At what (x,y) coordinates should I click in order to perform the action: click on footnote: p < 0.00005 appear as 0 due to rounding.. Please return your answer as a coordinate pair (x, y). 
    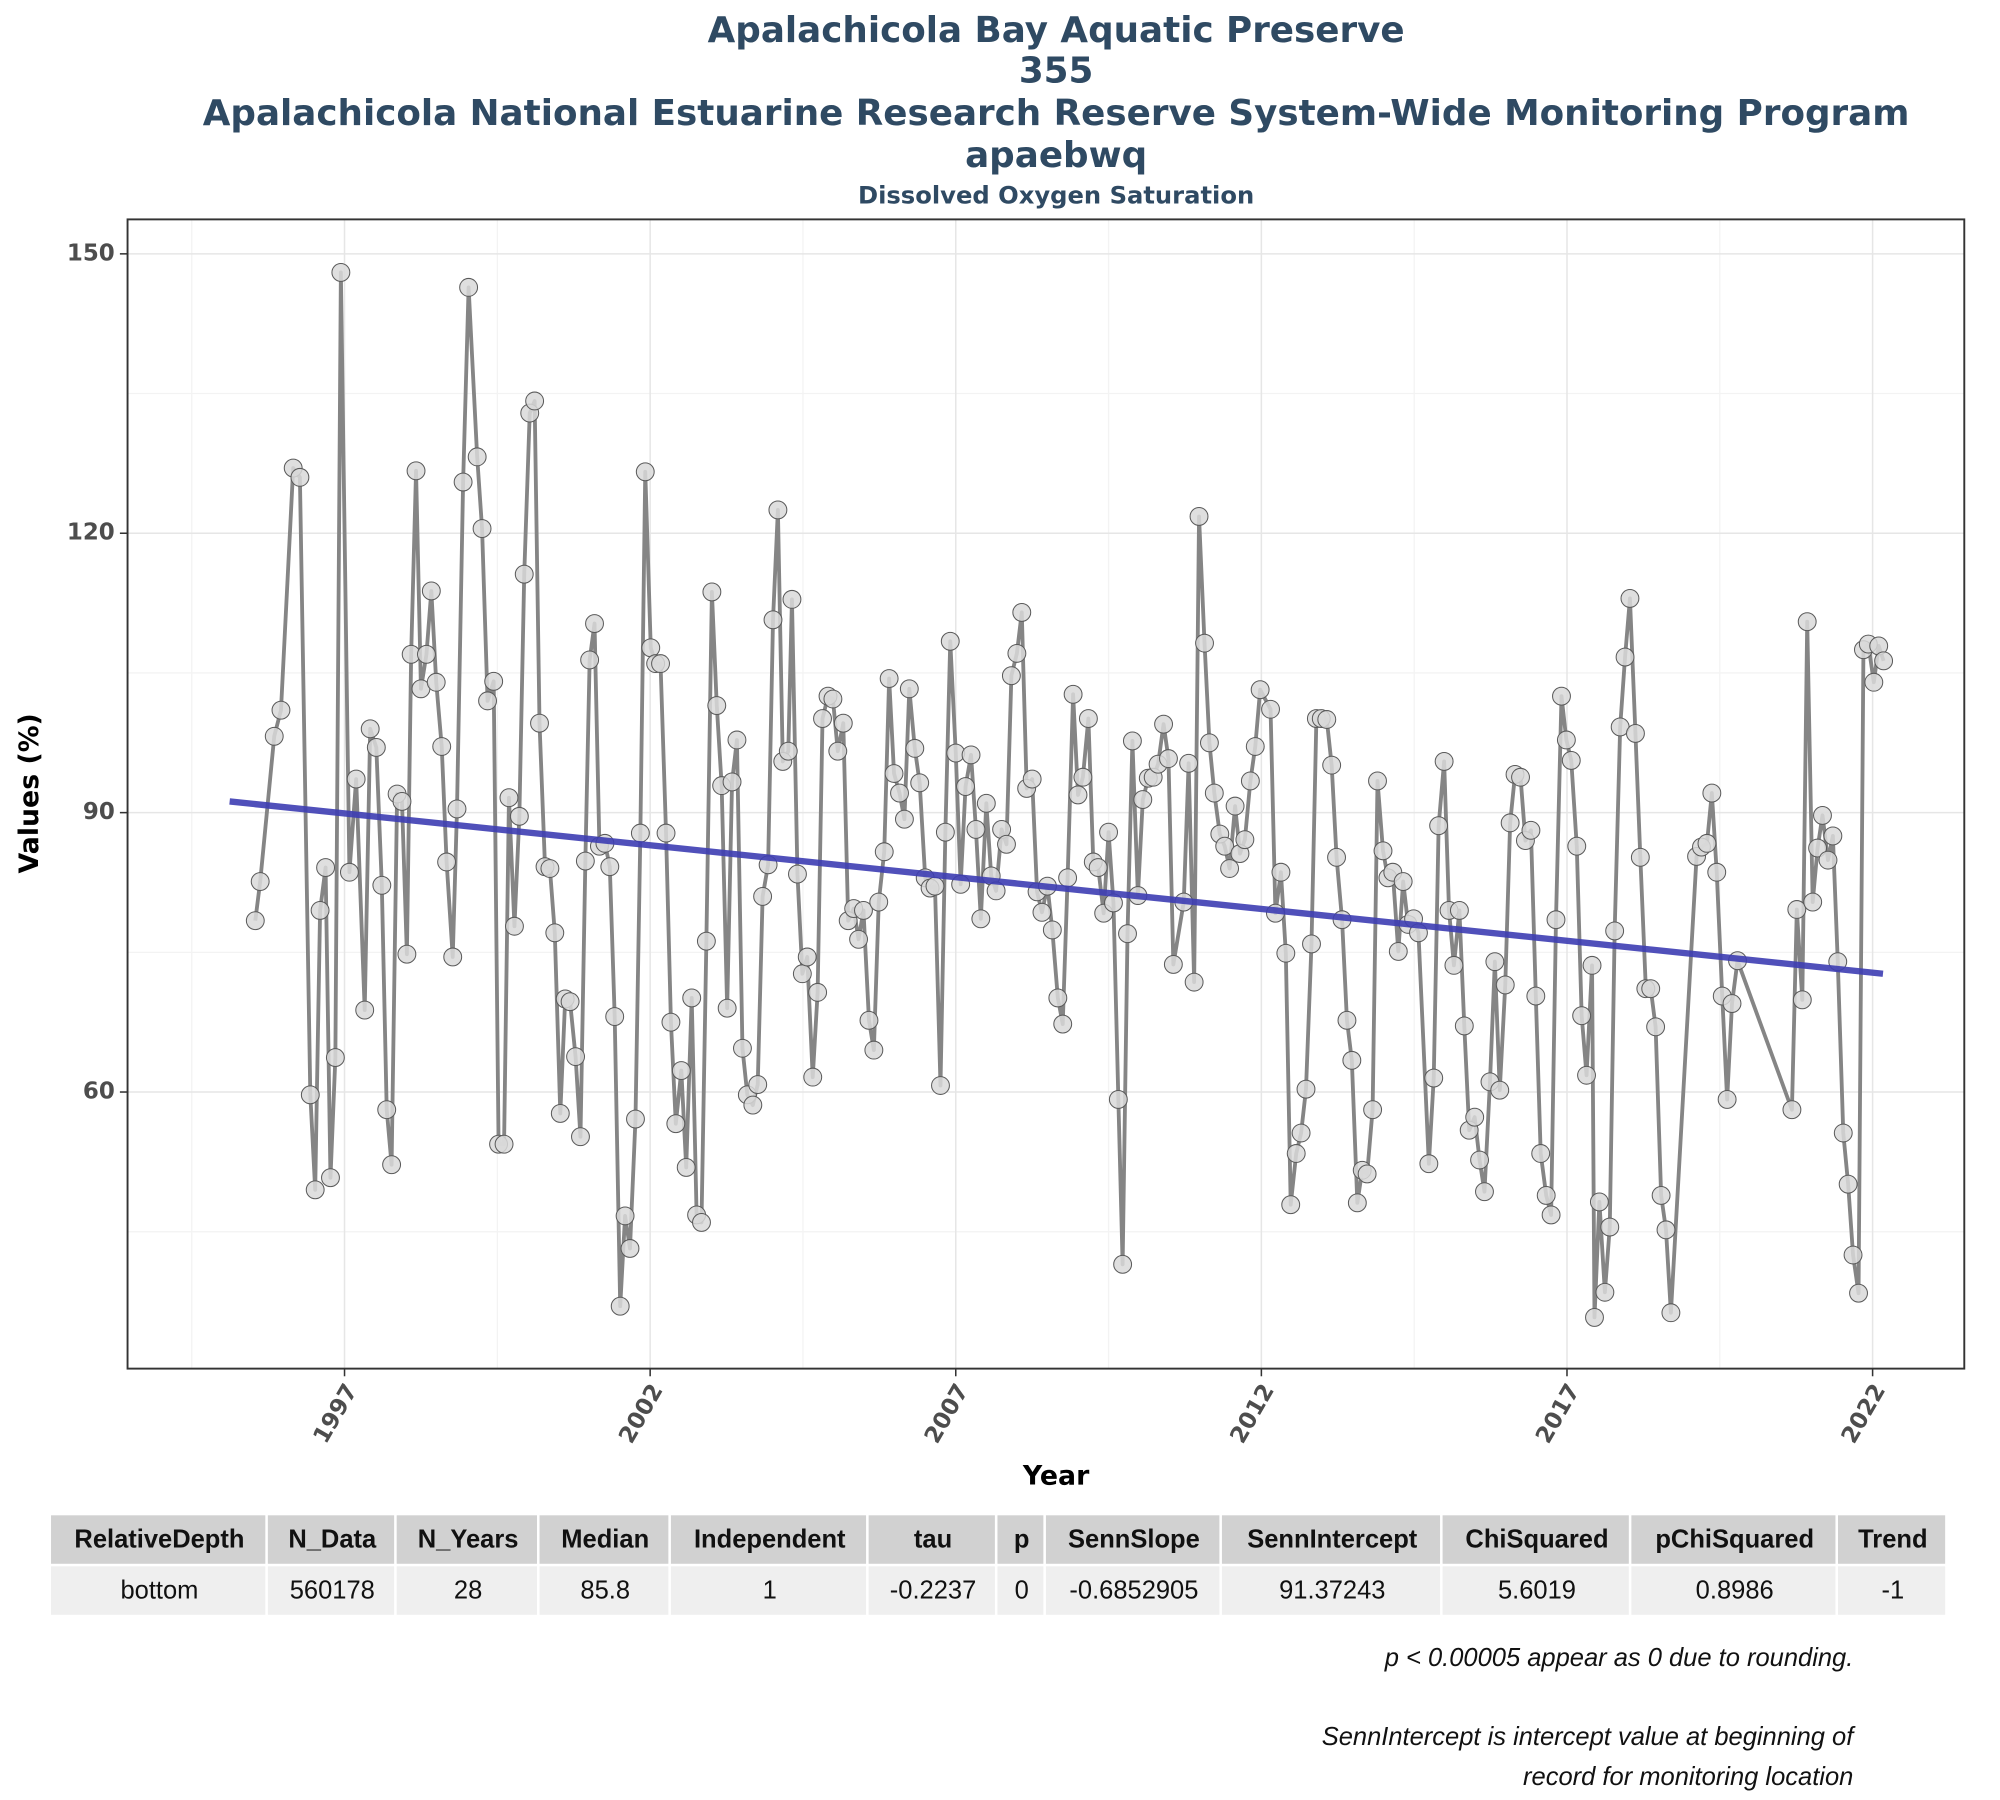
    Looking at the image, I should click on (1619, 1658).